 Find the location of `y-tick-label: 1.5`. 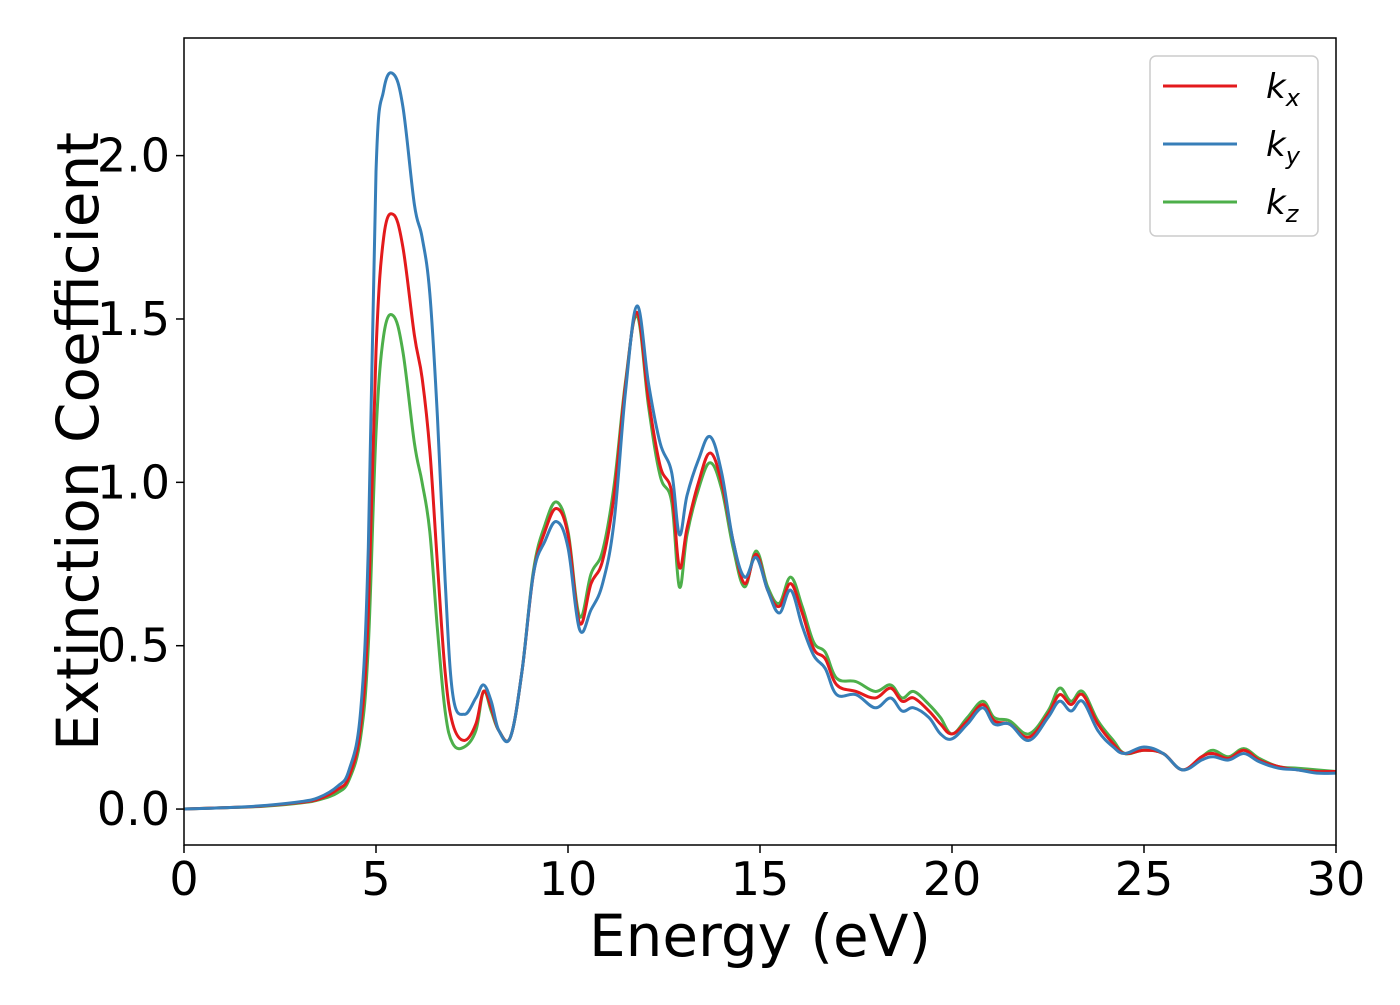

y-tick-label: 1.5 is located at coordinates (133, 319).